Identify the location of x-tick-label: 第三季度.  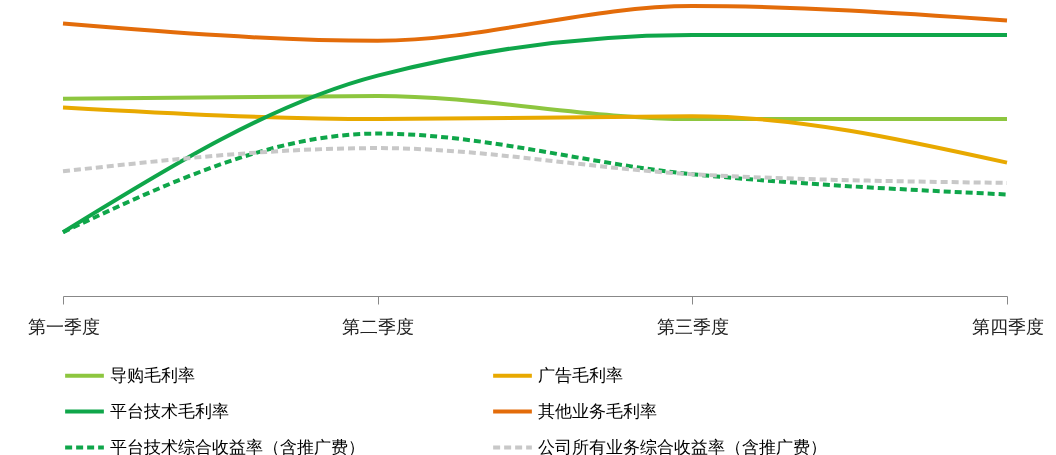
(692, 326).